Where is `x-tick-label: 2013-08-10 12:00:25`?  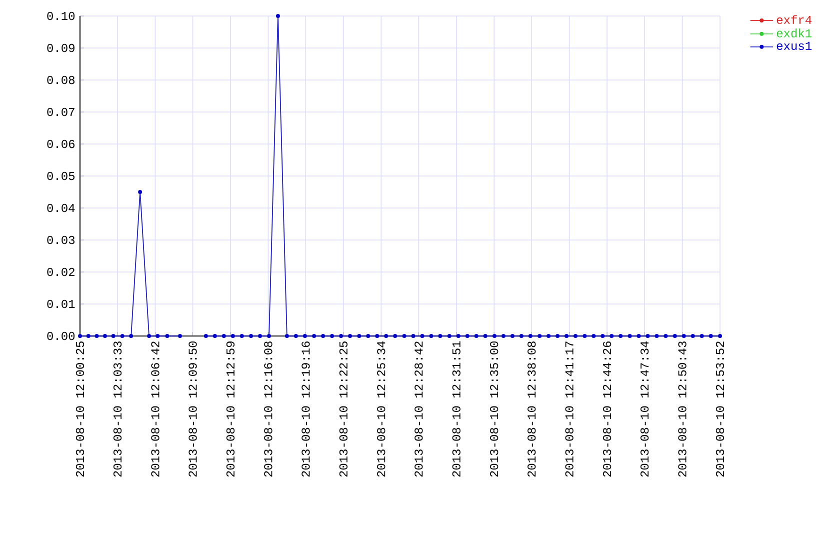 x-tick-label: 2013-08-10 12:00:25 is located at coordinates (80, 409).